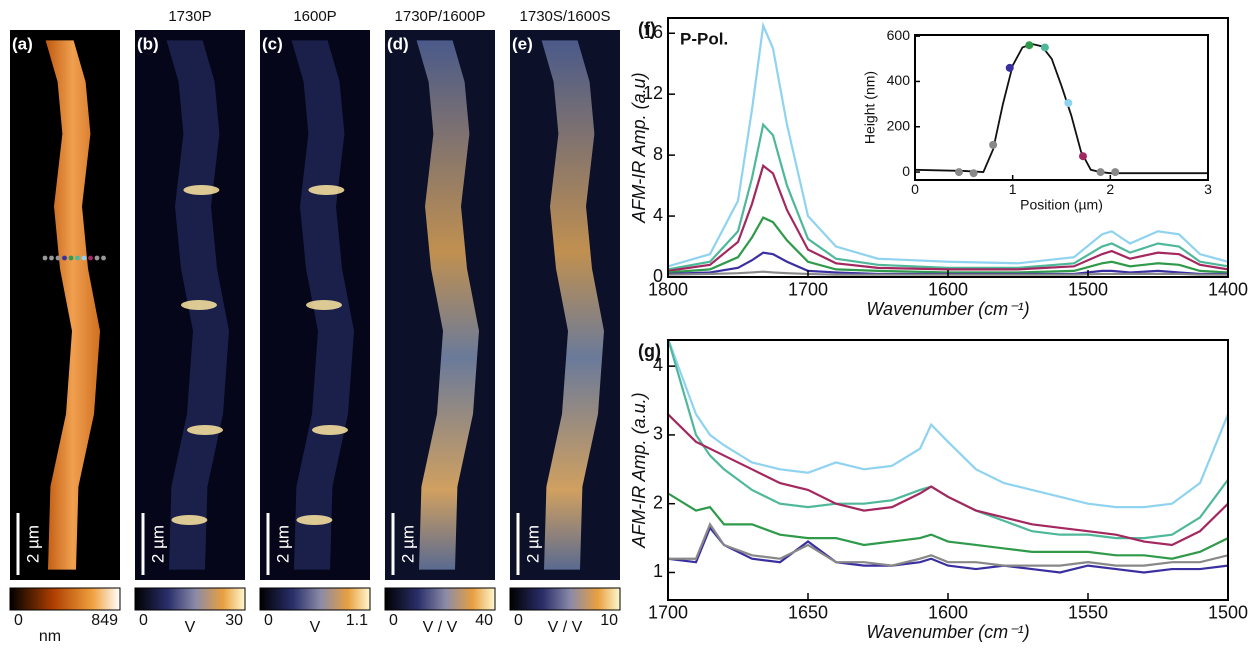 The width and height of the screenshot is (1255, 648). I want to click on colorbar-max: 1.1, so click(357, 620).